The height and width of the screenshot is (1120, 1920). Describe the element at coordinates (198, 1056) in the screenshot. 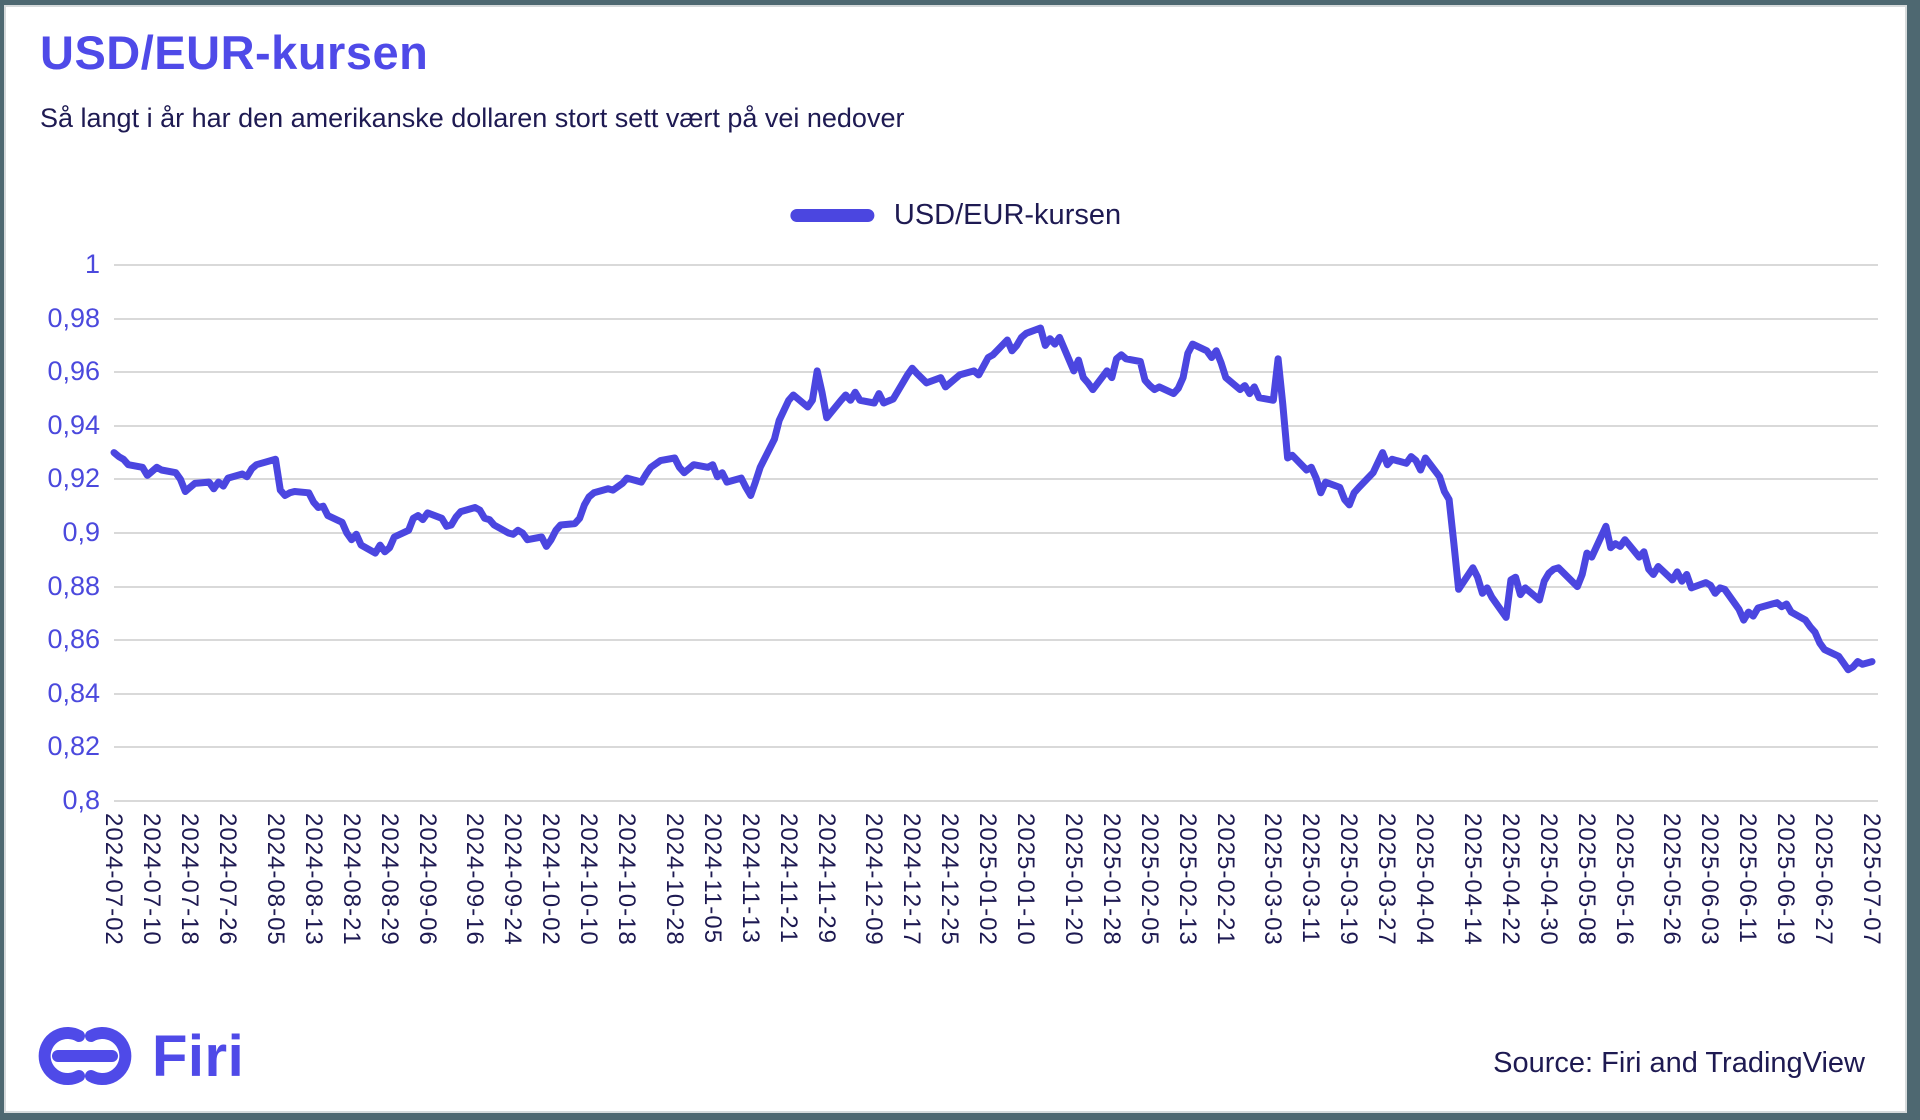

I see `firi-logo-text: Firi` at that location.